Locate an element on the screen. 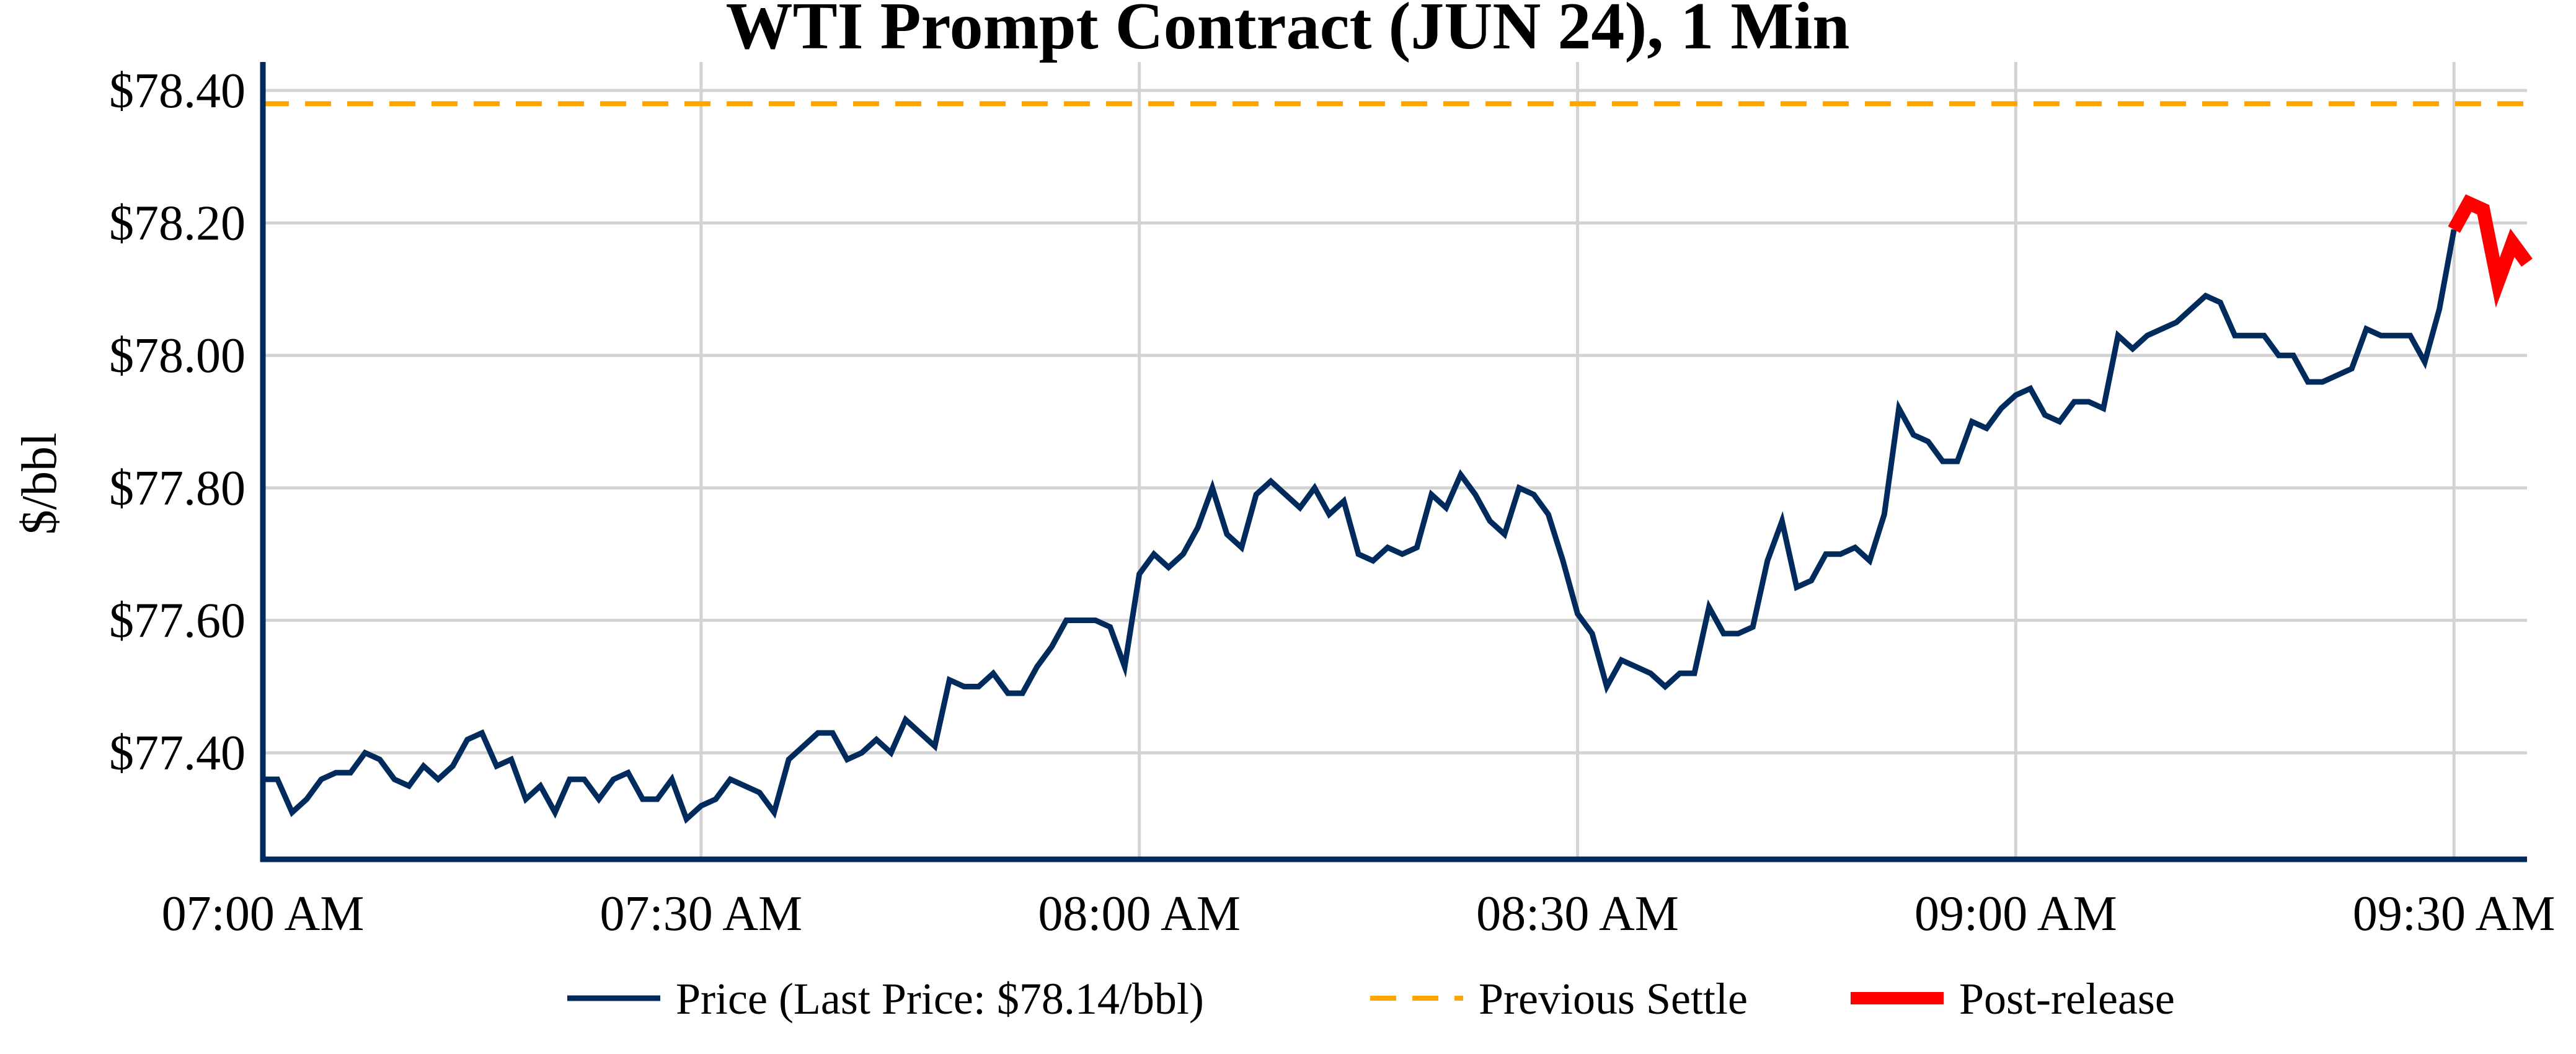  y-axis-ticks: $77.40 $77.60 $77.80 $78.00 $78.20 $78.40 is located at coordinates (178, 422).